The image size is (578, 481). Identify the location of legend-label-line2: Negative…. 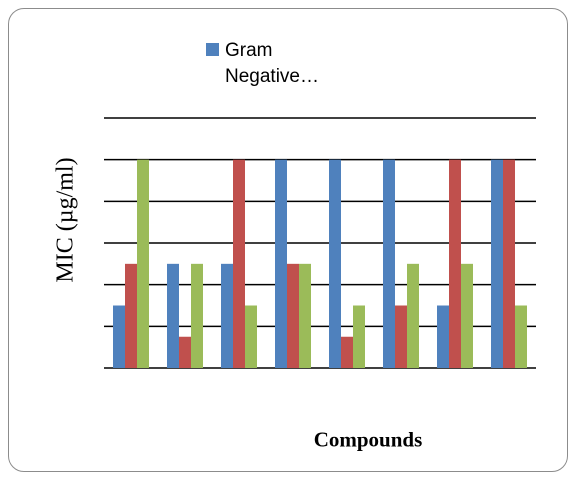
(272, 76).